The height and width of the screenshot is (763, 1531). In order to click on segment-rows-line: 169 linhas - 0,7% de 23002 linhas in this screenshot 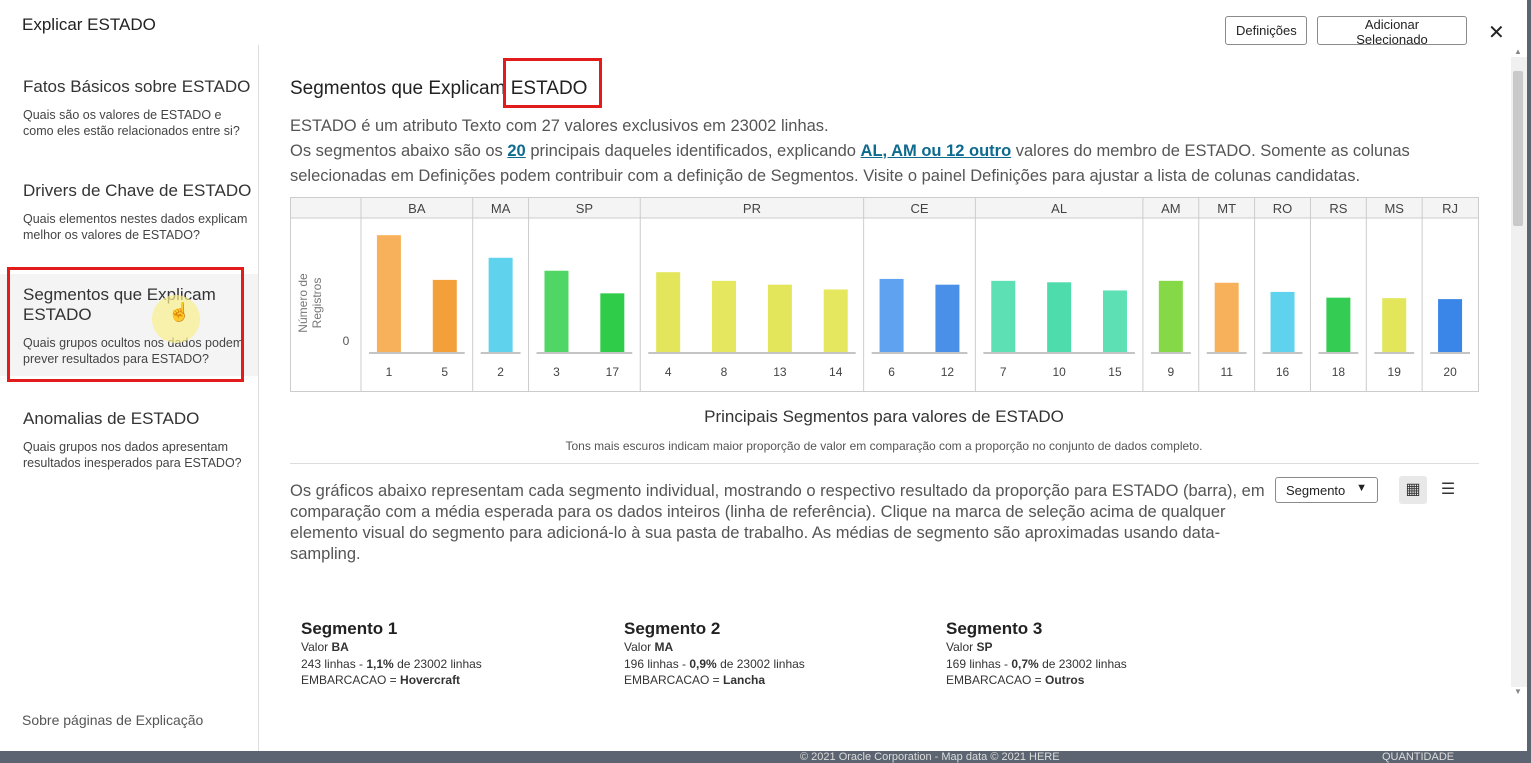, I will do `click(1096, 664)`.